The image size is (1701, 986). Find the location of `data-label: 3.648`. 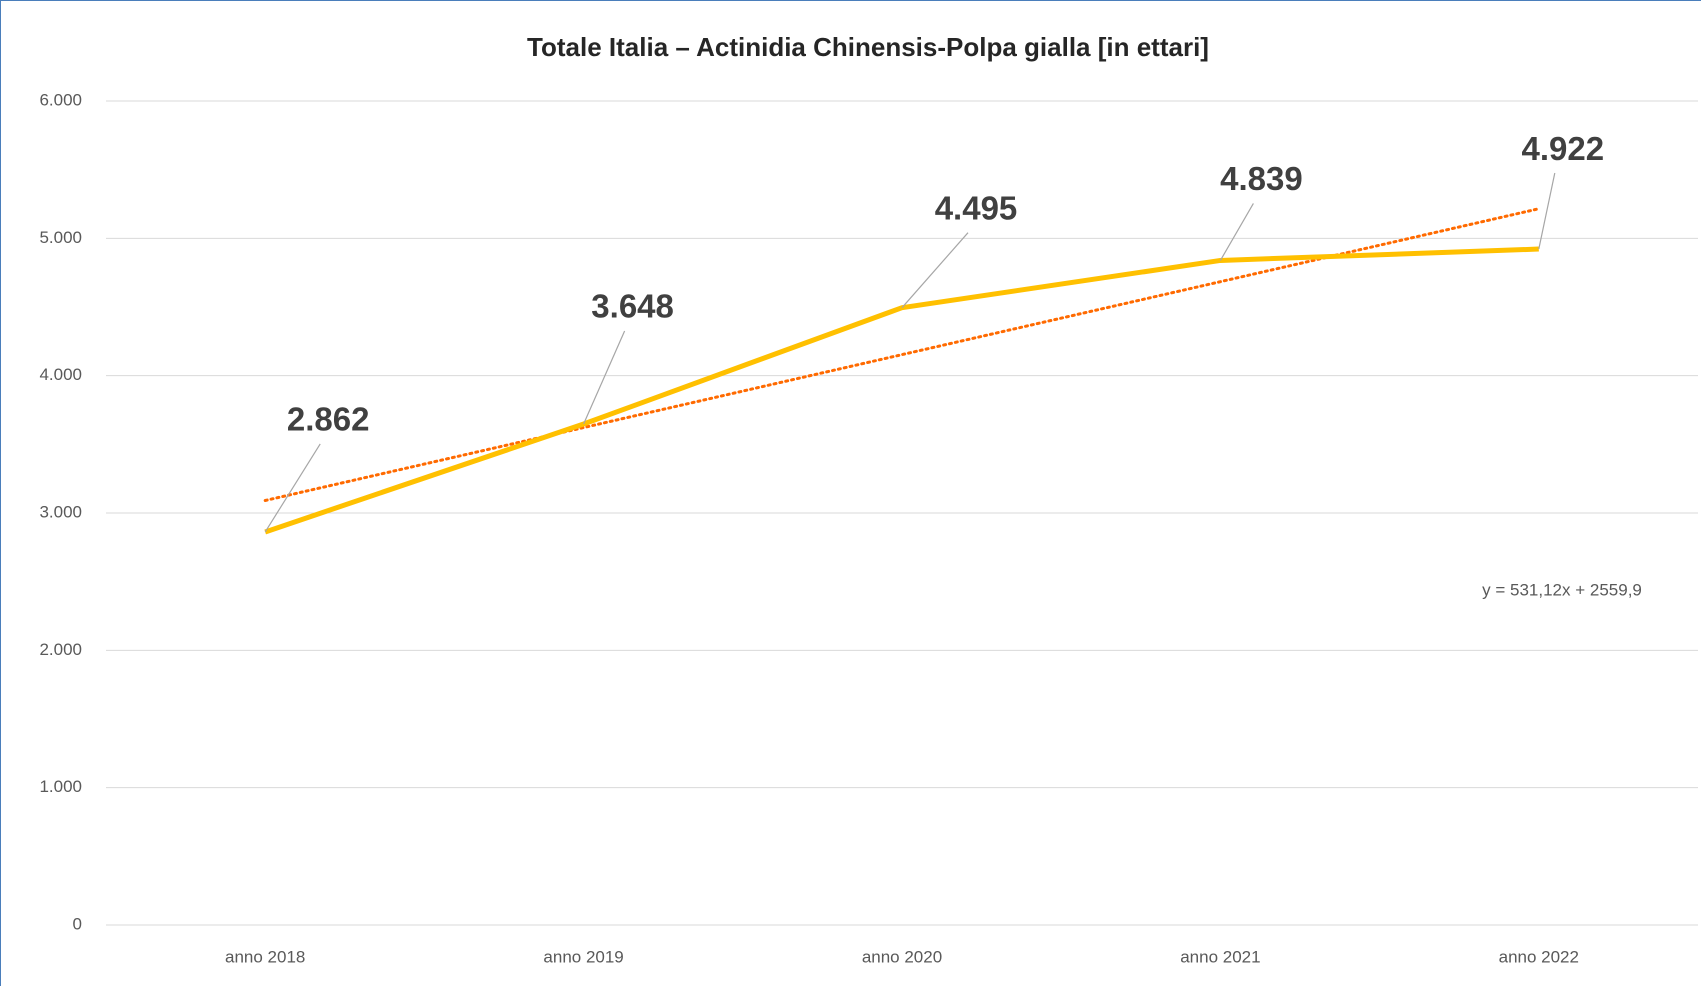

data-label: 3.648 is located at coordinates (632, 306).